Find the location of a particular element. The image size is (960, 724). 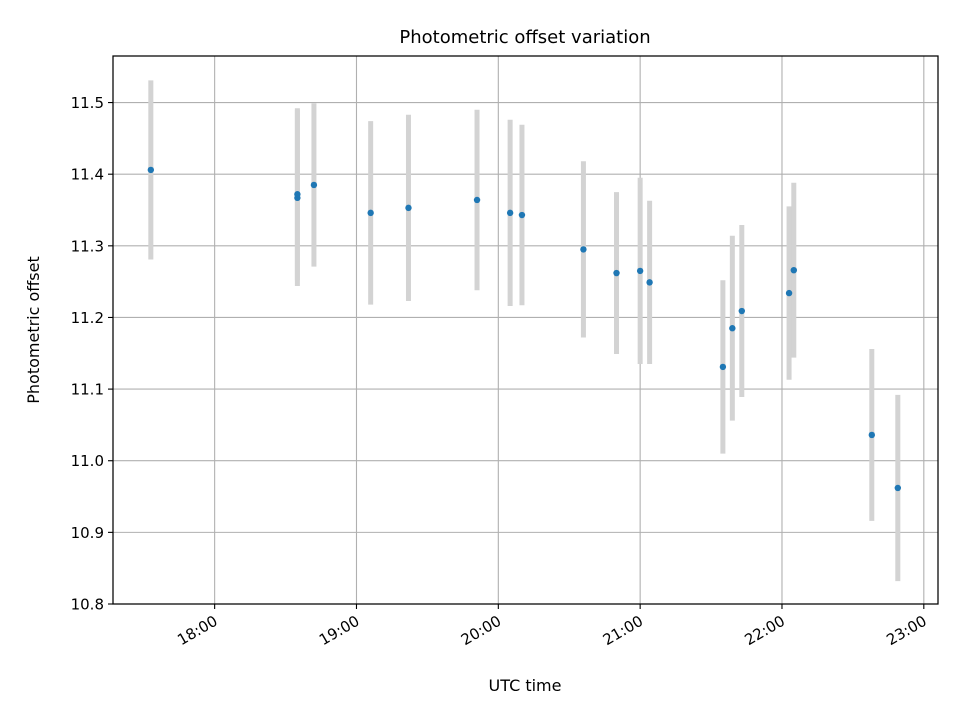

y-tick-label: 11.2 is located at coordinates (87, 318).